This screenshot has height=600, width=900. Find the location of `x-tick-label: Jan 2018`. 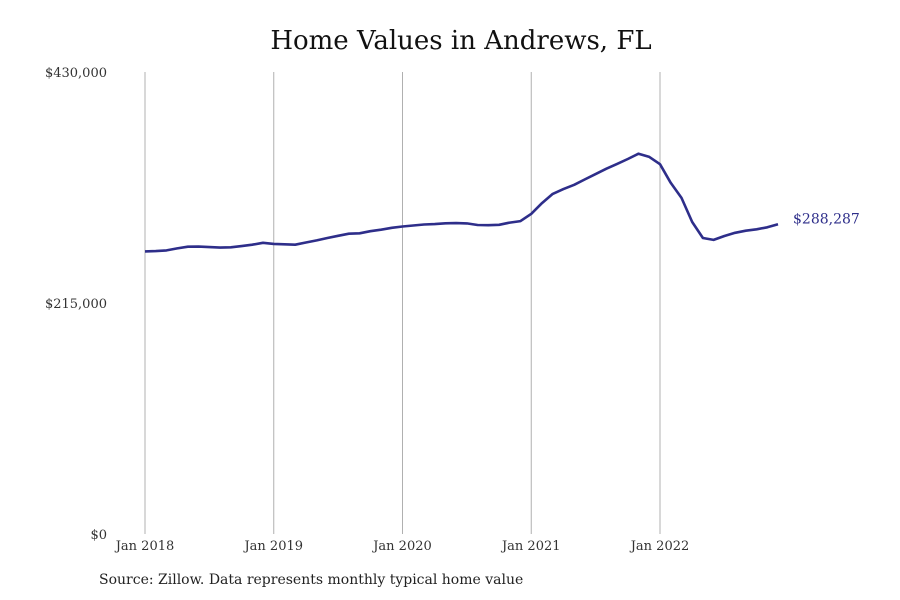

x-tick-label: Jan 2018 is located at coordinates (144, 546).